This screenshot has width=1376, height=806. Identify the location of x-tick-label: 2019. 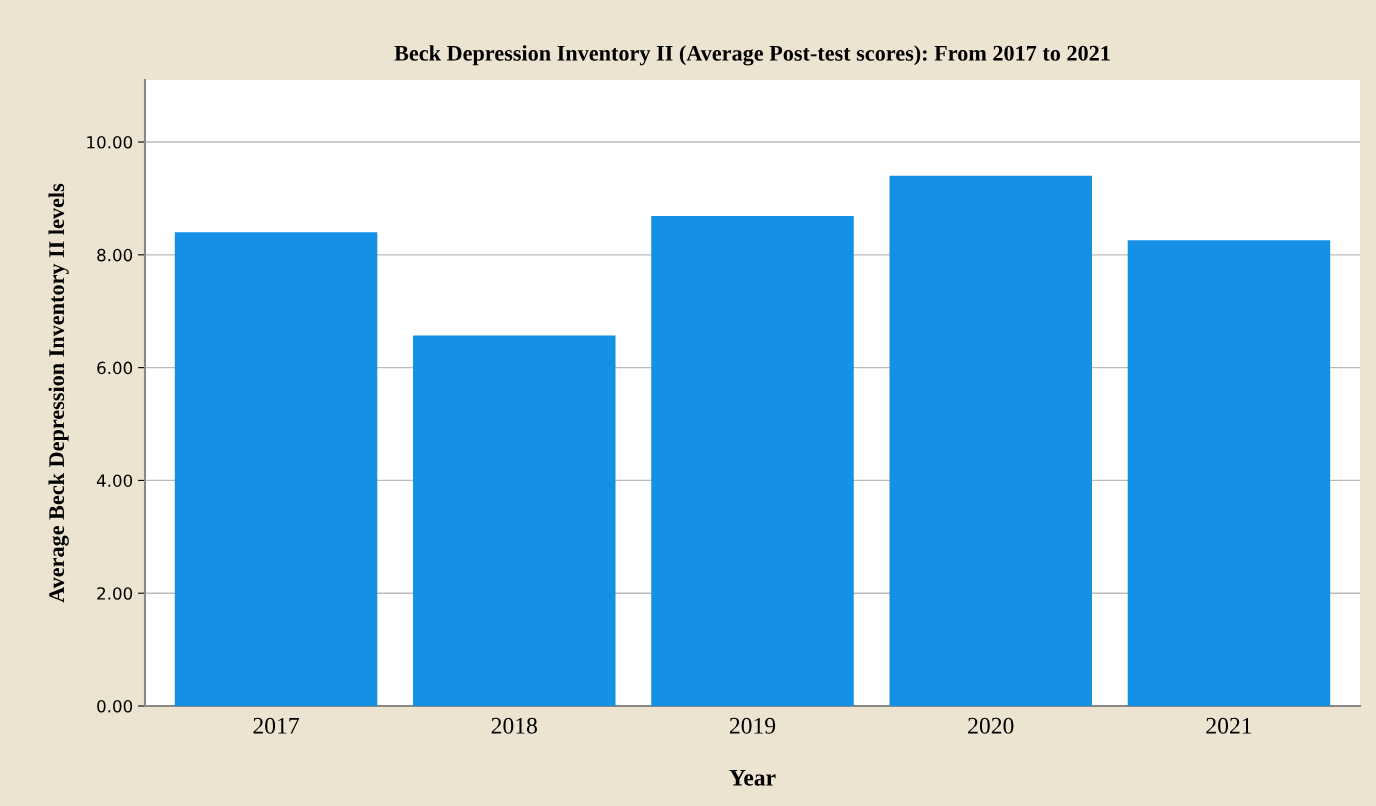
(752, 725).